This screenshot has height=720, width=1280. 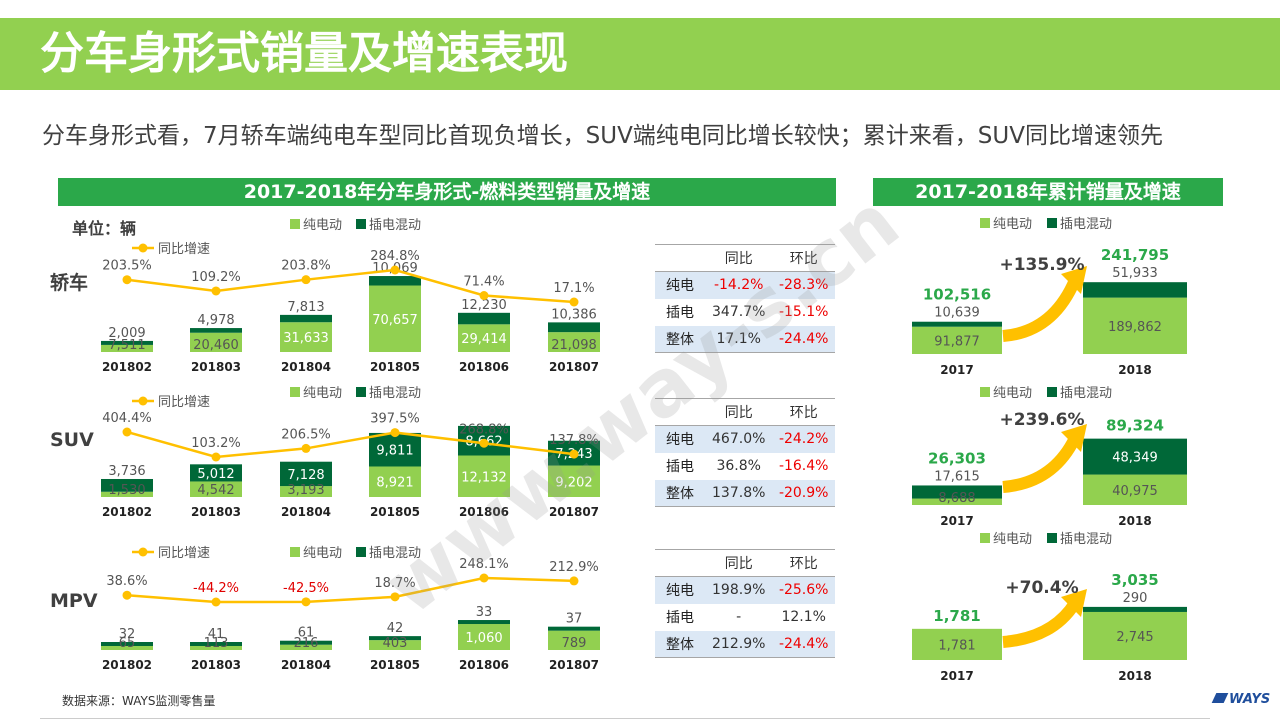 I want to click on segment-label: 轿车, so click(x=69, y=282).